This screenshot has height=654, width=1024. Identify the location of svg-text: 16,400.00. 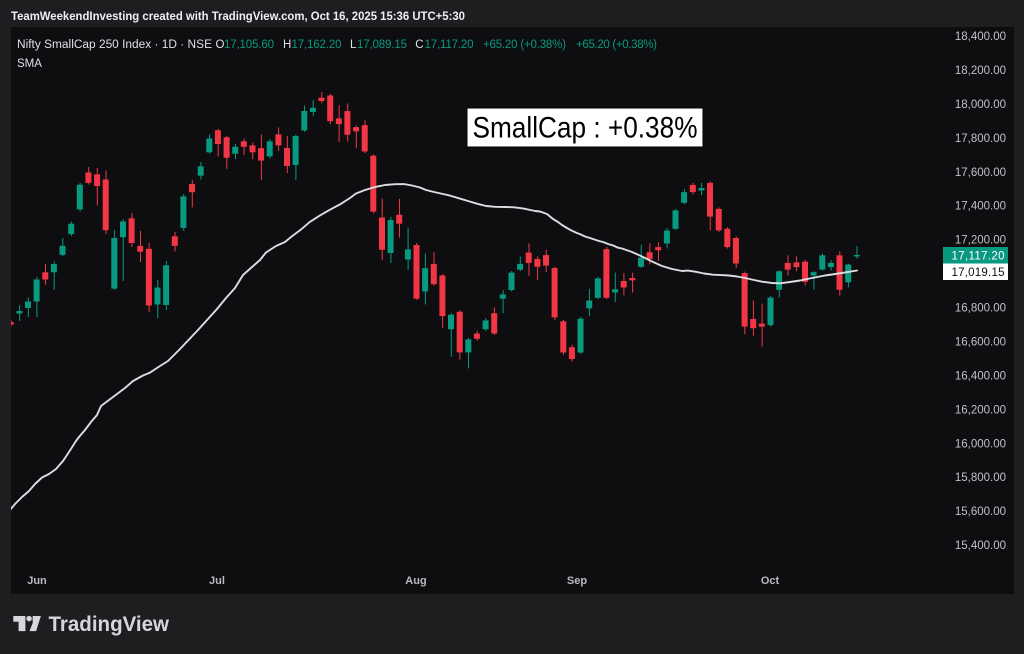
(980, 376).